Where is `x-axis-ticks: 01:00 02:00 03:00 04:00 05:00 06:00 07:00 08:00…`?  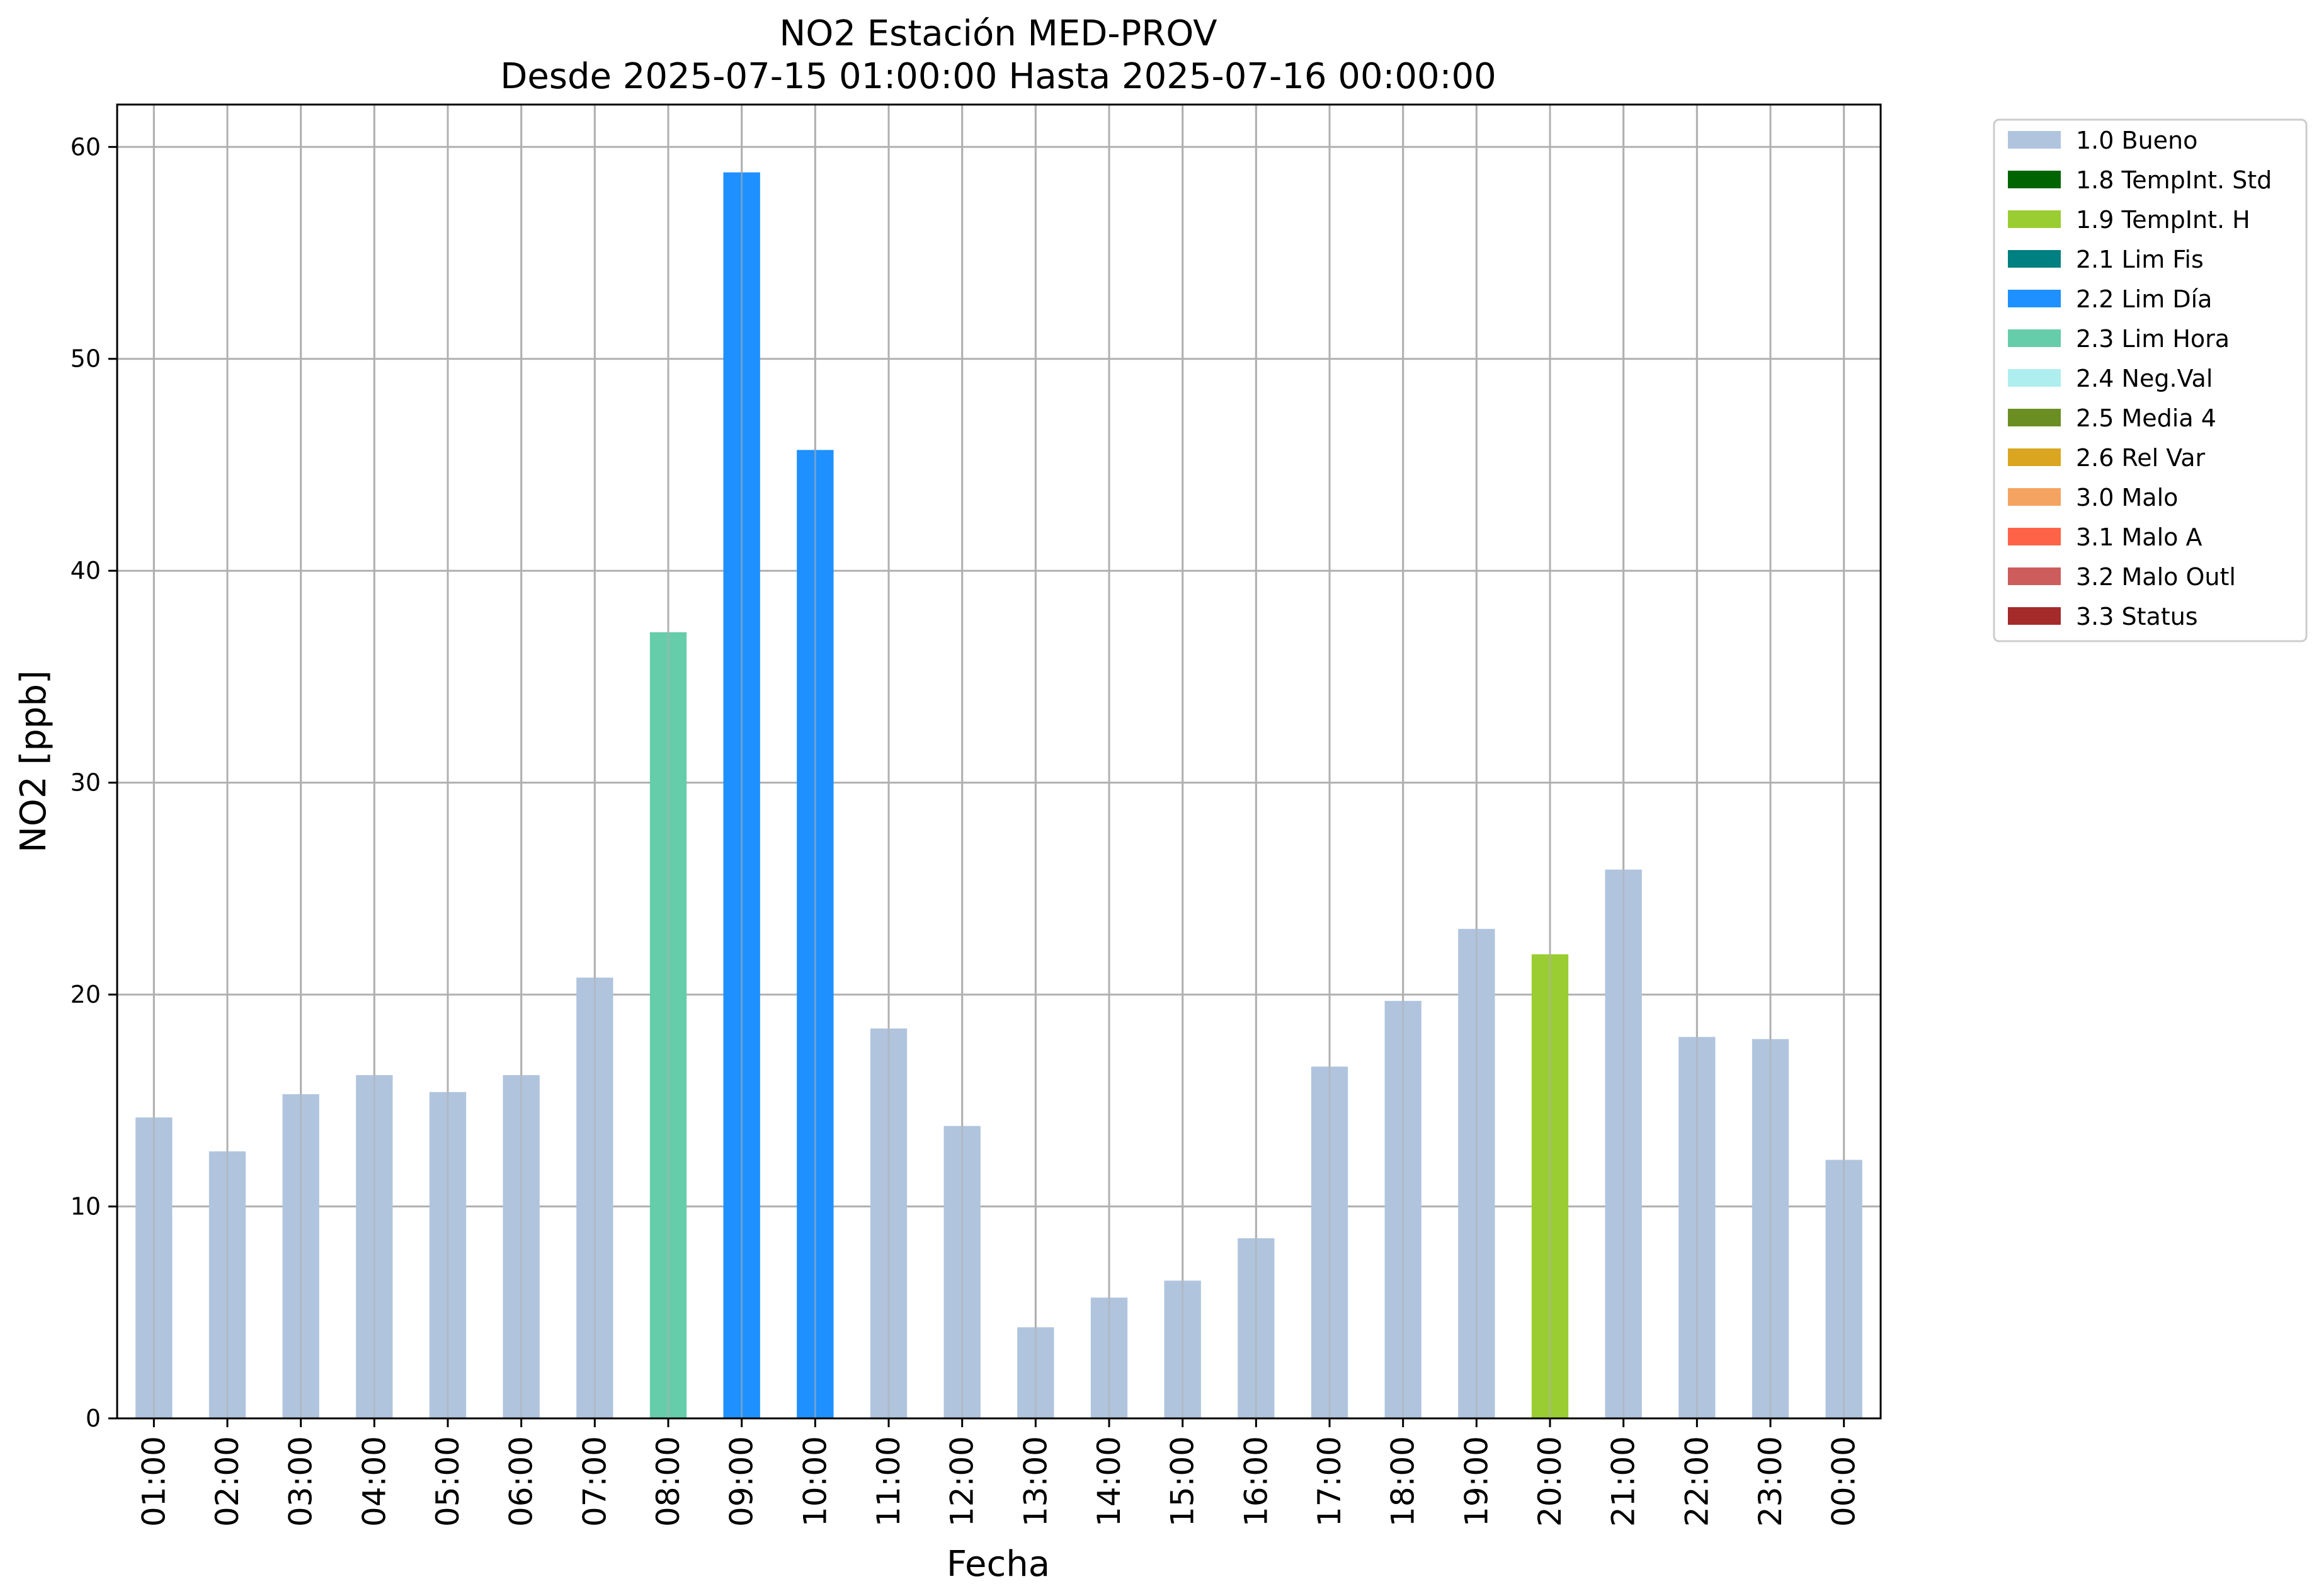
x-axis-ticks: 01:00 02:00 03:00 04:00 05:00 06:00 07:00 08:00… is located at coordinates (998, 1472).